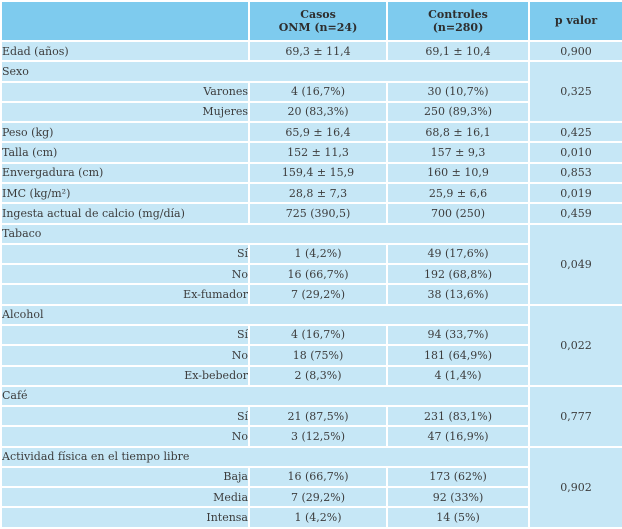 Image resolution: width=622 pixels, height=529 pixels. What do you see at coordinates (125, 477) in the screenshot?
I see `row-sublabel: Baja` at bounding box center [125, 477].